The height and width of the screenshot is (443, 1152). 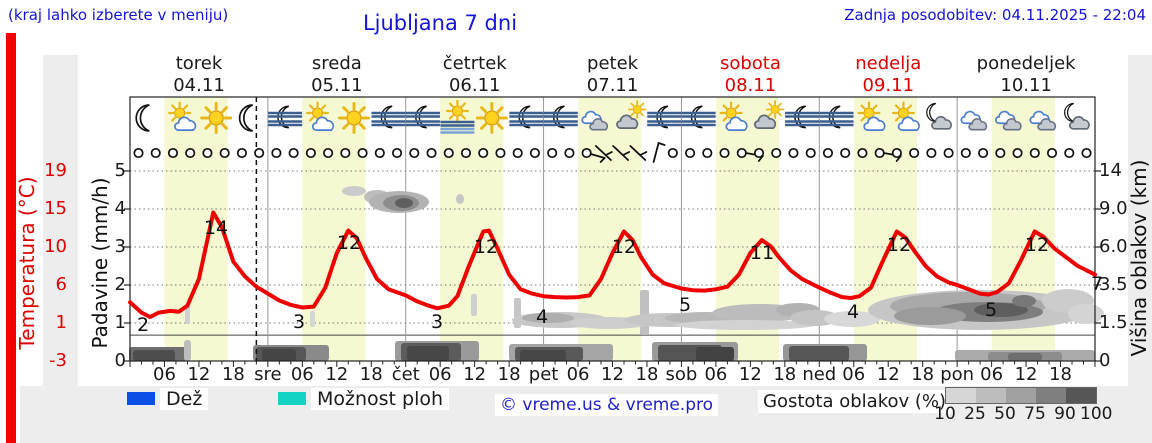 What do you see at coordinates (120, 360) in the screenshot?
I see `precipitation-tick-label: 0` at bounding box center [120, 360].